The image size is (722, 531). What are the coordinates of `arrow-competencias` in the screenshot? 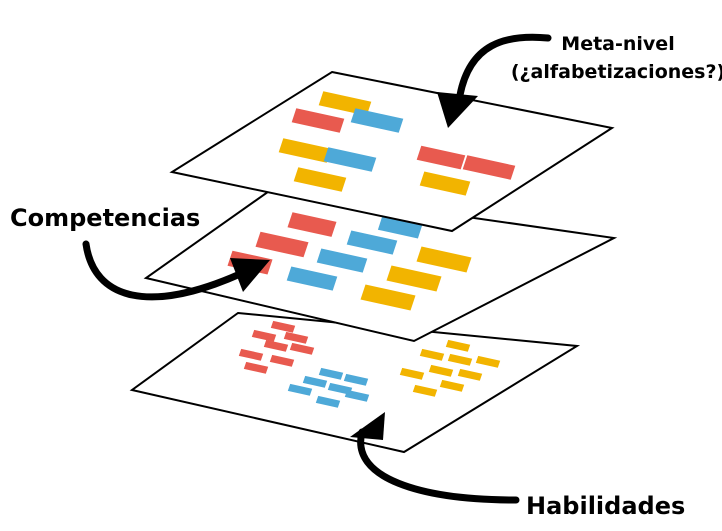 It's located at (176, 270).